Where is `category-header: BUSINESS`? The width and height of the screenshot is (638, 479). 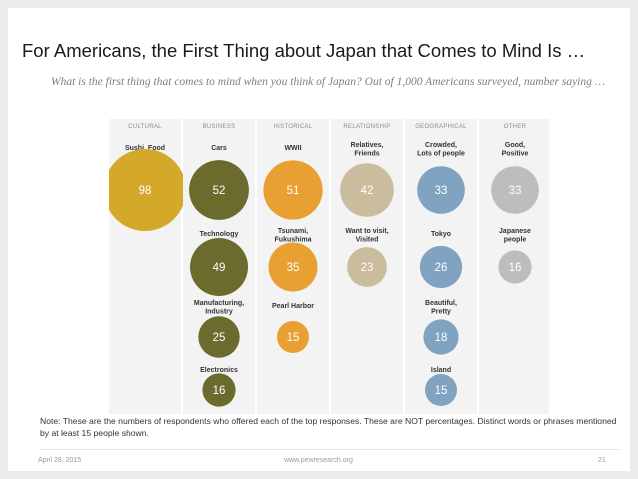 category-header: BUSINESS is located at coordinates (219, 127).